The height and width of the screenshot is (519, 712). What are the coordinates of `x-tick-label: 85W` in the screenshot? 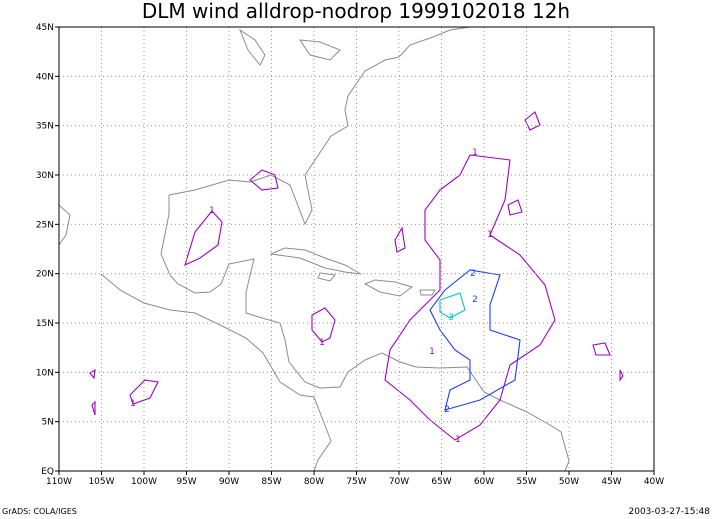 It's located at (271, 482).